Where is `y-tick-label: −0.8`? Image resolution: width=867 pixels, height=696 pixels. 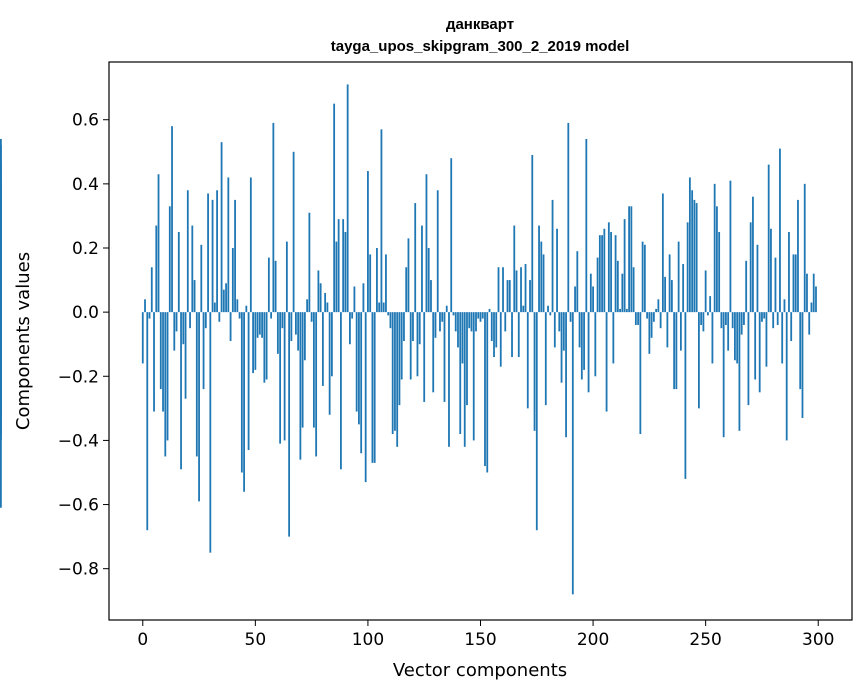
y-tick-label: −0.8 is located at coordinates (78, 570).